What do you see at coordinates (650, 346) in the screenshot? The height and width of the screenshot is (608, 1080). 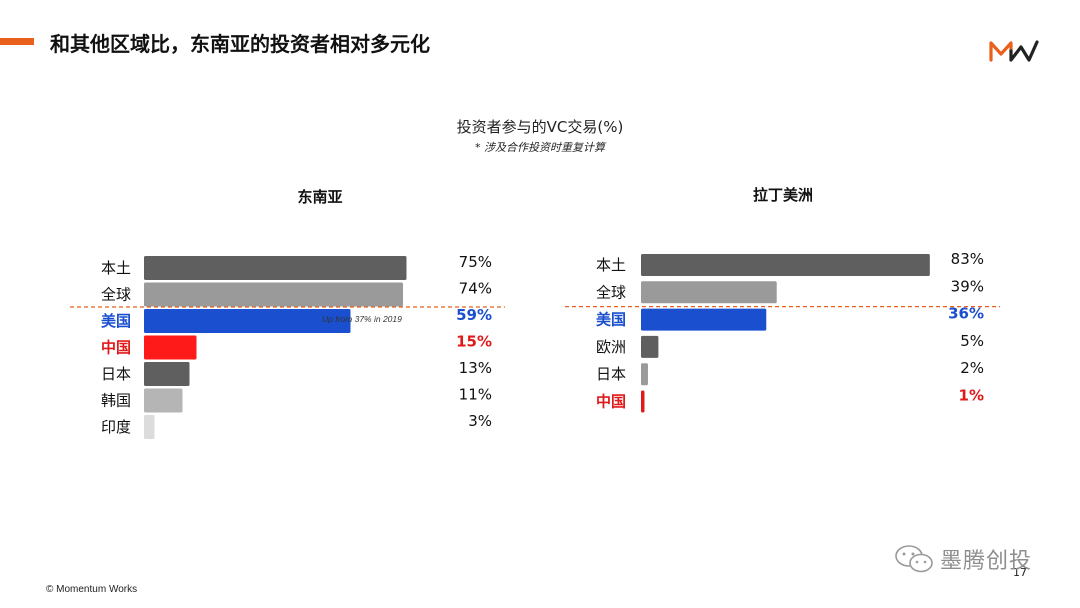 I see `bar-欧洲` at bounding box center [650, 346].